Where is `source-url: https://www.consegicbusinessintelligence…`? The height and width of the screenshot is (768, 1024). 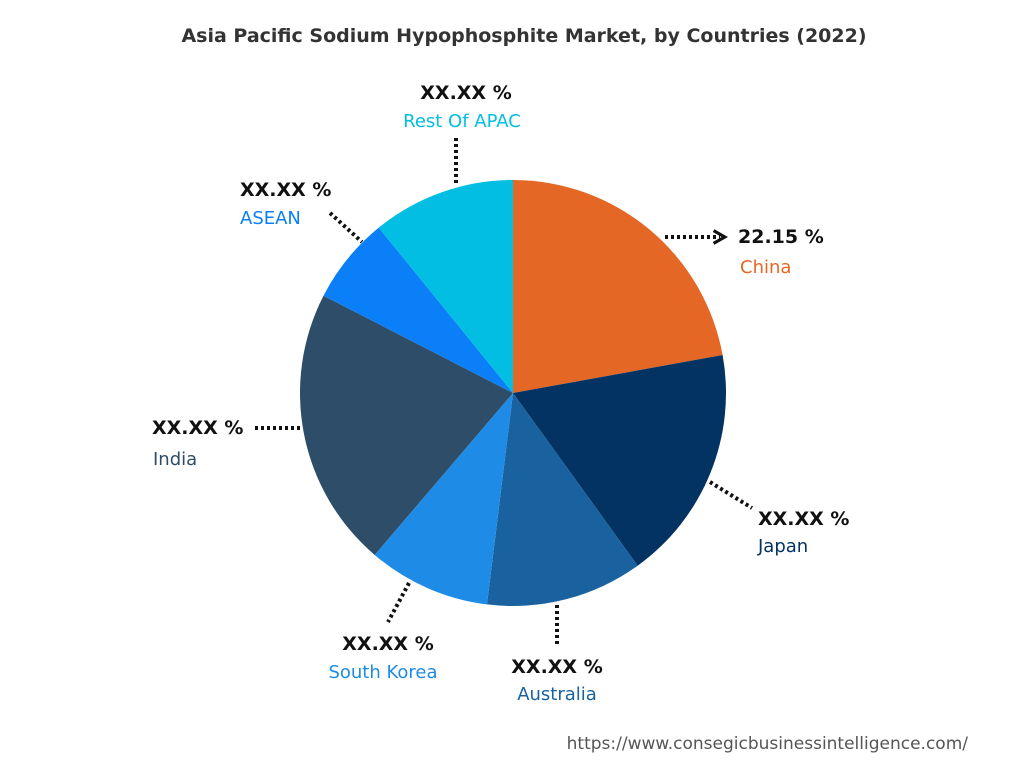 source-url: https://www.consegicbusinessintelligence… is located at coordinates (768, 744).